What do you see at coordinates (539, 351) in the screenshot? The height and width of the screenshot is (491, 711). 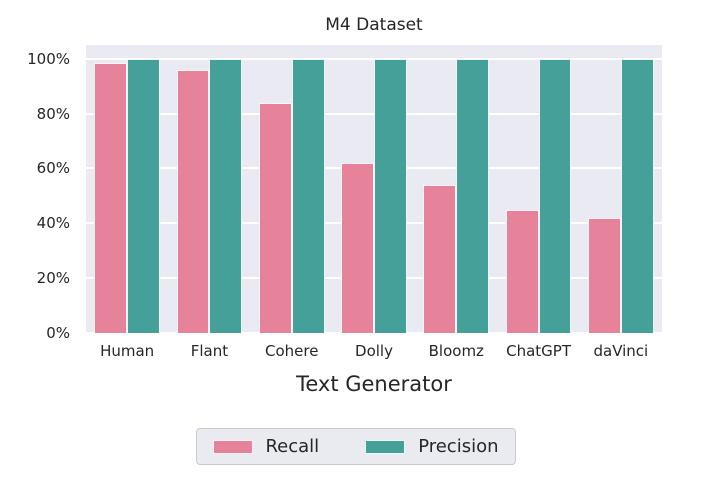 I see `x-tick-label-chatgpt: ChatGPT` at bounding box center [539, 351].